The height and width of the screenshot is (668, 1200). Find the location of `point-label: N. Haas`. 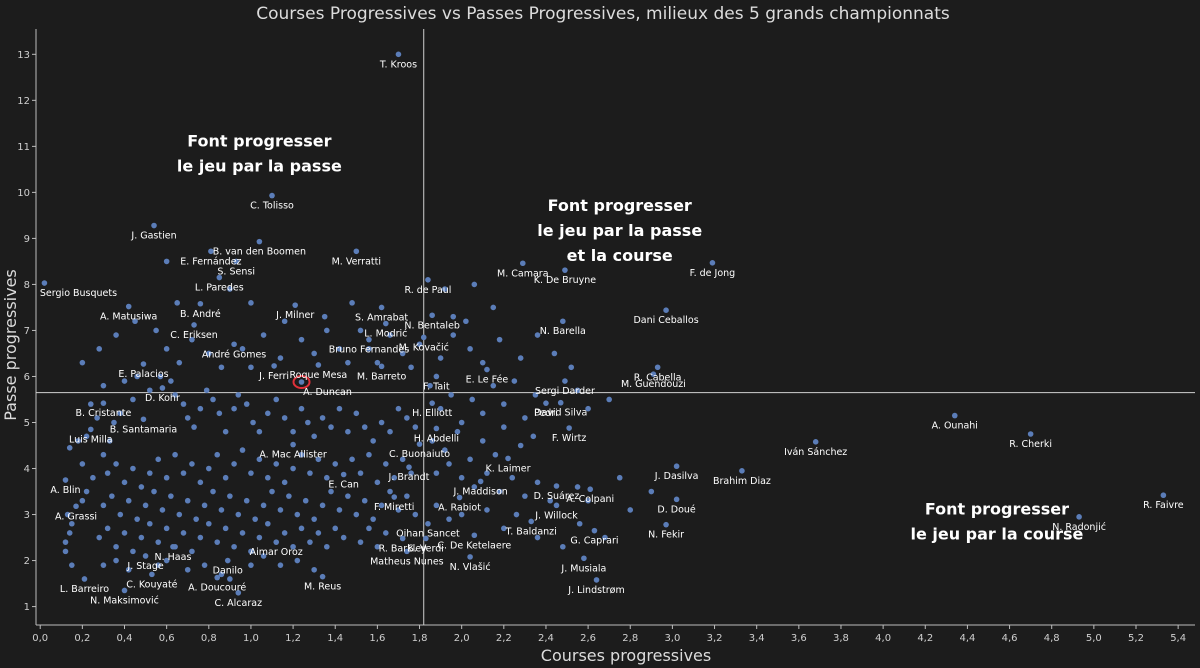

point-label: N. Haas is located at coordinates (173, 557).